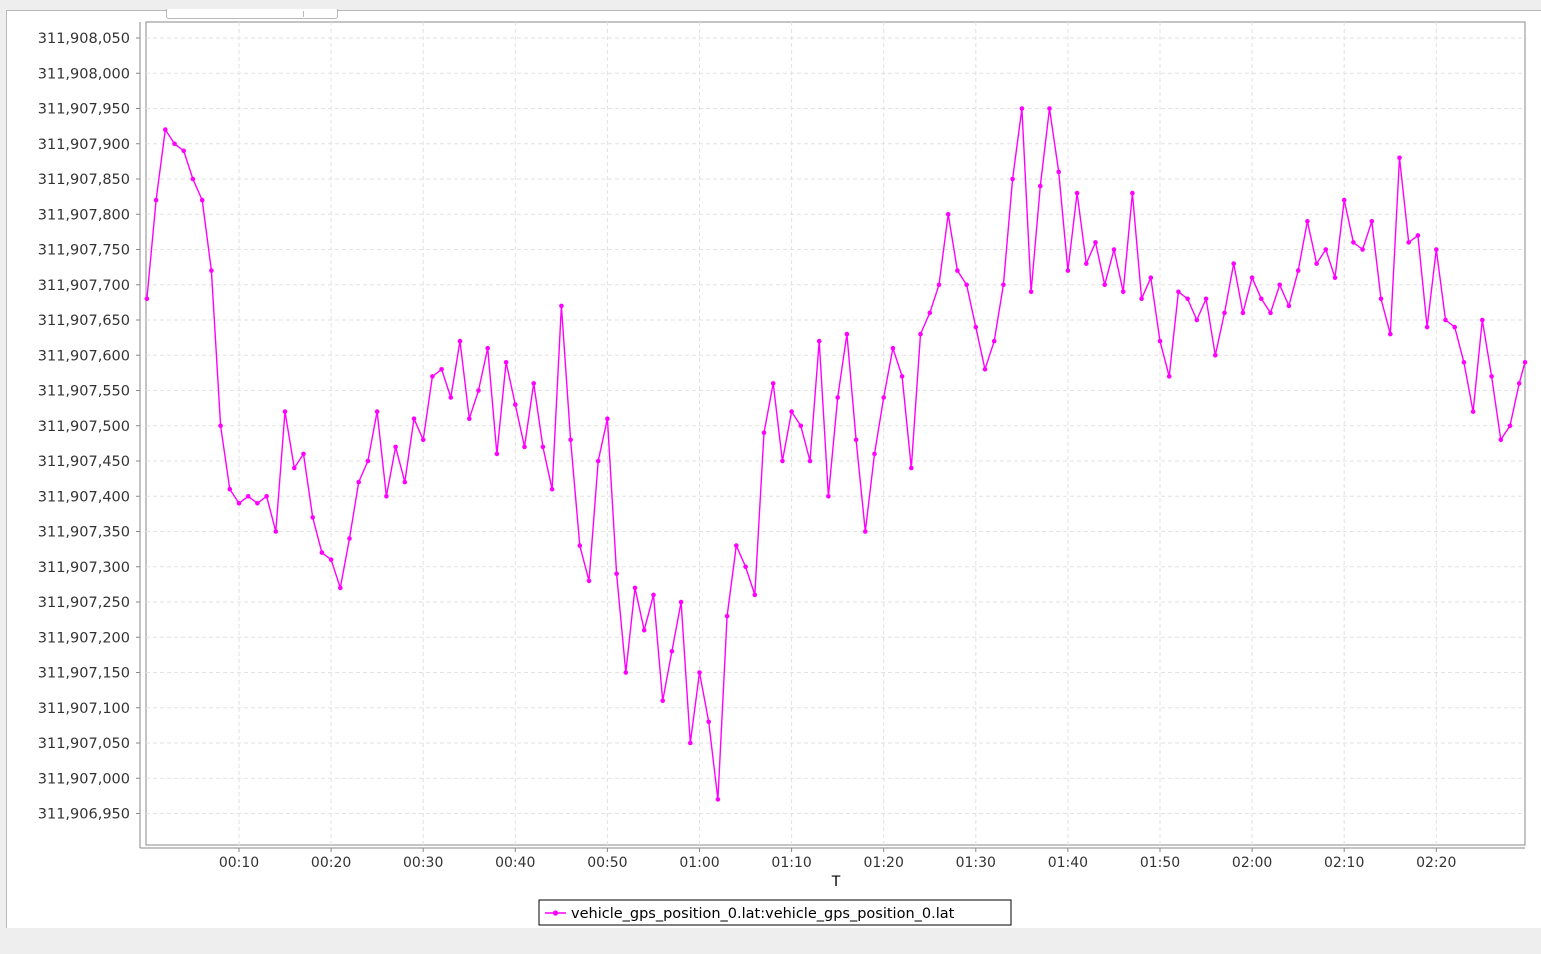  What do you see at coordinates (884, 863) in the screenshot?
I see `x-tick-label: 01:20` at bounding box center [884, 863].